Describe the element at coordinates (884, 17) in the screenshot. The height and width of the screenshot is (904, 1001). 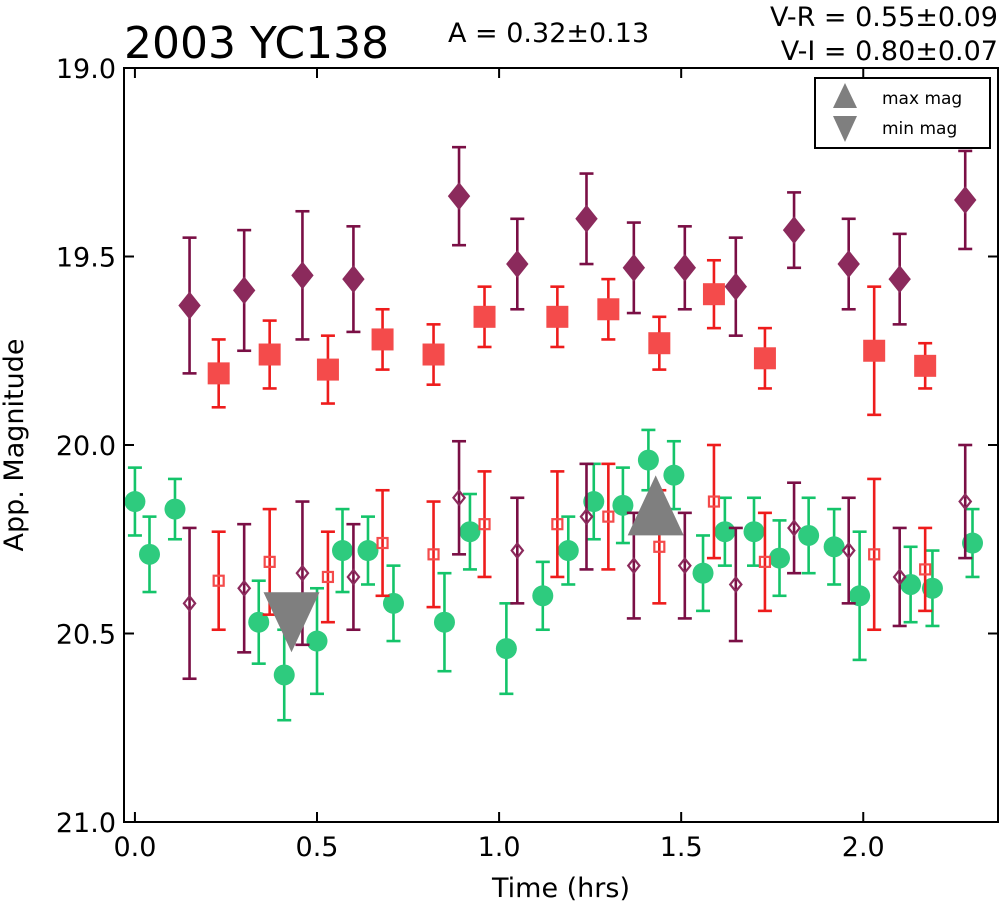
I see `v-r-color-annotation: V-R = 0.55±0.09` at that location.